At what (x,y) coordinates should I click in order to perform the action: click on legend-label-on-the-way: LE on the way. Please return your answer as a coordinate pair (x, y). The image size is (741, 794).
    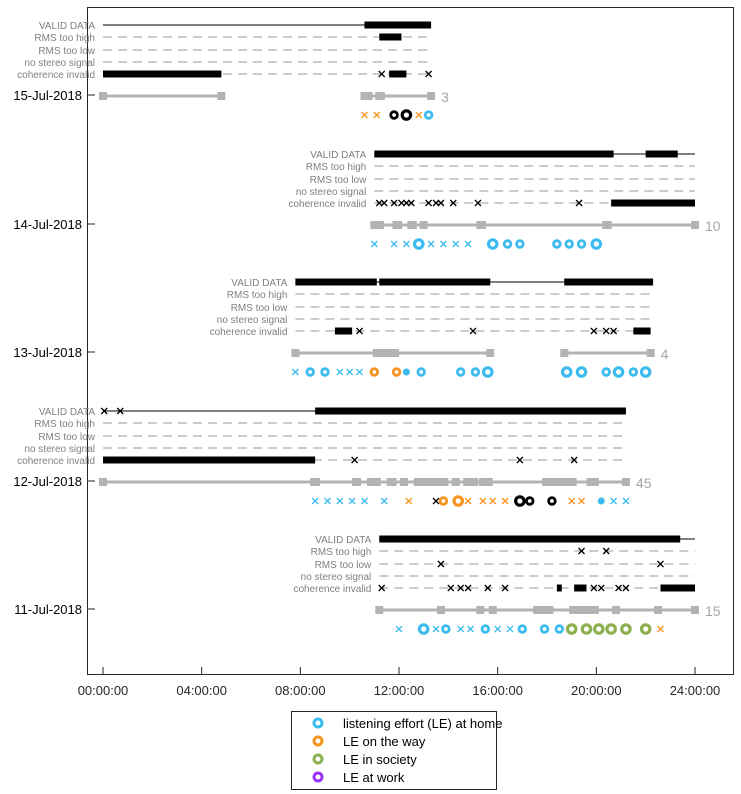
    Looking at the image, I should click on (384, 741).